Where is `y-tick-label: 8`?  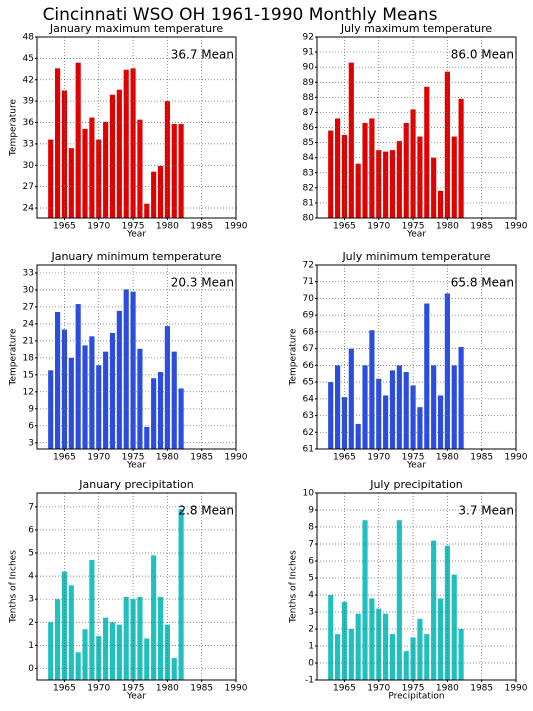
y-tick-label: 8 is located at coordinates (311, 528).